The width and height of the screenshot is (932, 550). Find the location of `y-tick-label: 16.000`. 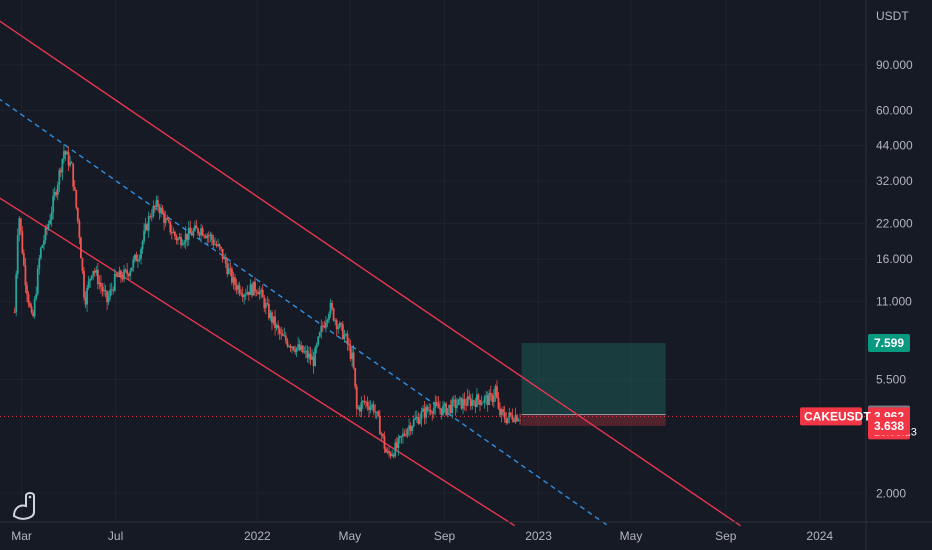

y-tick-label: 16.000 is located at coordinates (894, 259).